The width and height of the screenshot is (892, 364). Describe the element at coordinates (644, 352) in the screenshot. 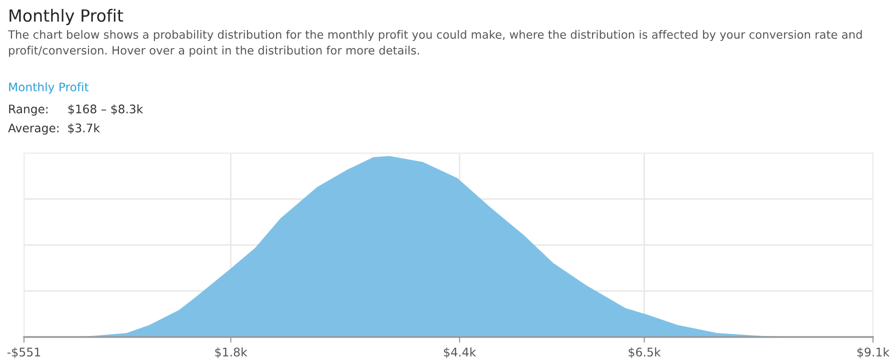

I see `x-tick-label: $6.5k` at that location.